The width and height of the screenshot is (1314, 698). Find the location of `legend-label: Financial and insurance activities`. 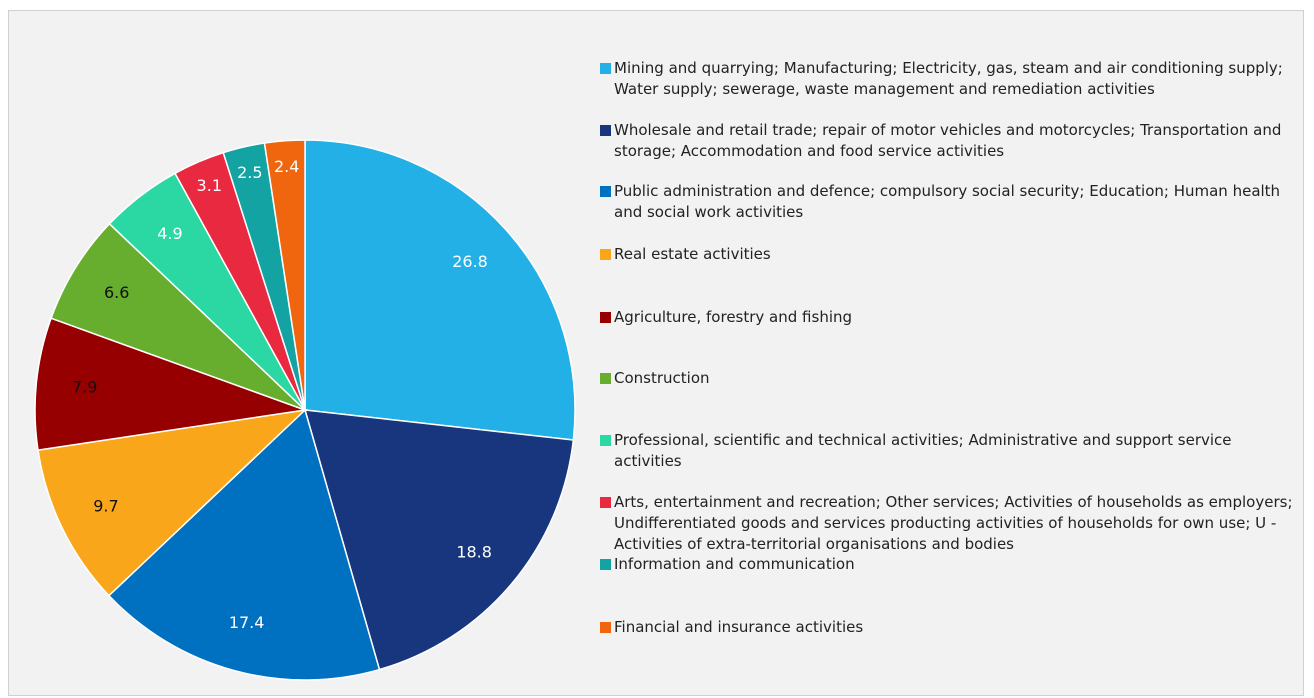

legend-label: Financial and insurance activities is located at coordinates (739, 627).